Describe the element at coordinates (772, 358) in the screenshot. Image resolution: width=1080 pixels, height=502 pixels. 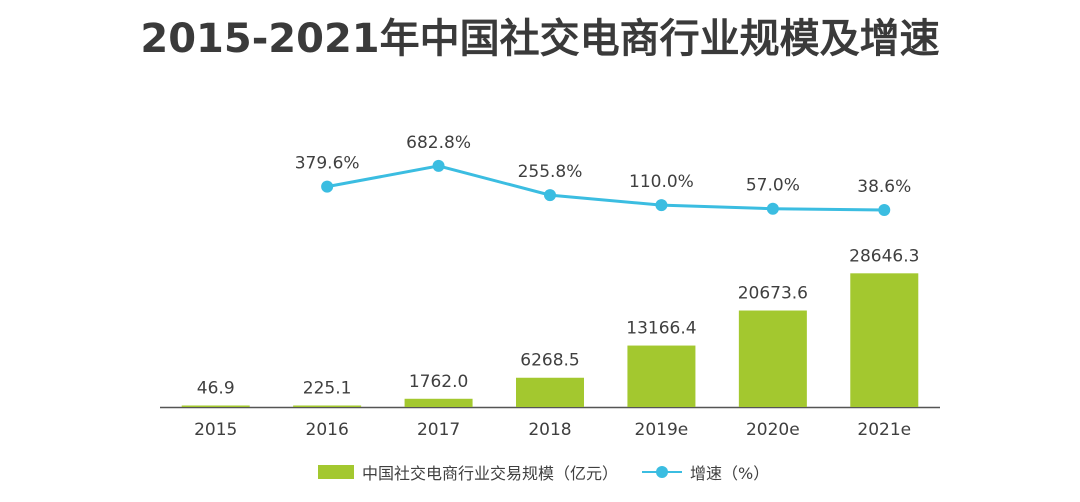
I see `bar-2020e` at that location.